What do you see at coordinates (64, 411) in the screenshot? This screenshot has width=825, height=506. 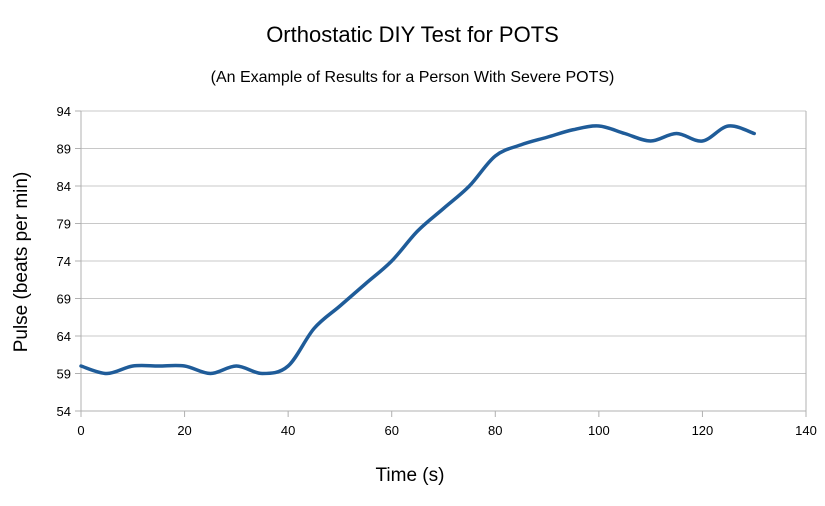 I see `y-tick-label: 54` at bounding box center [64, 411].